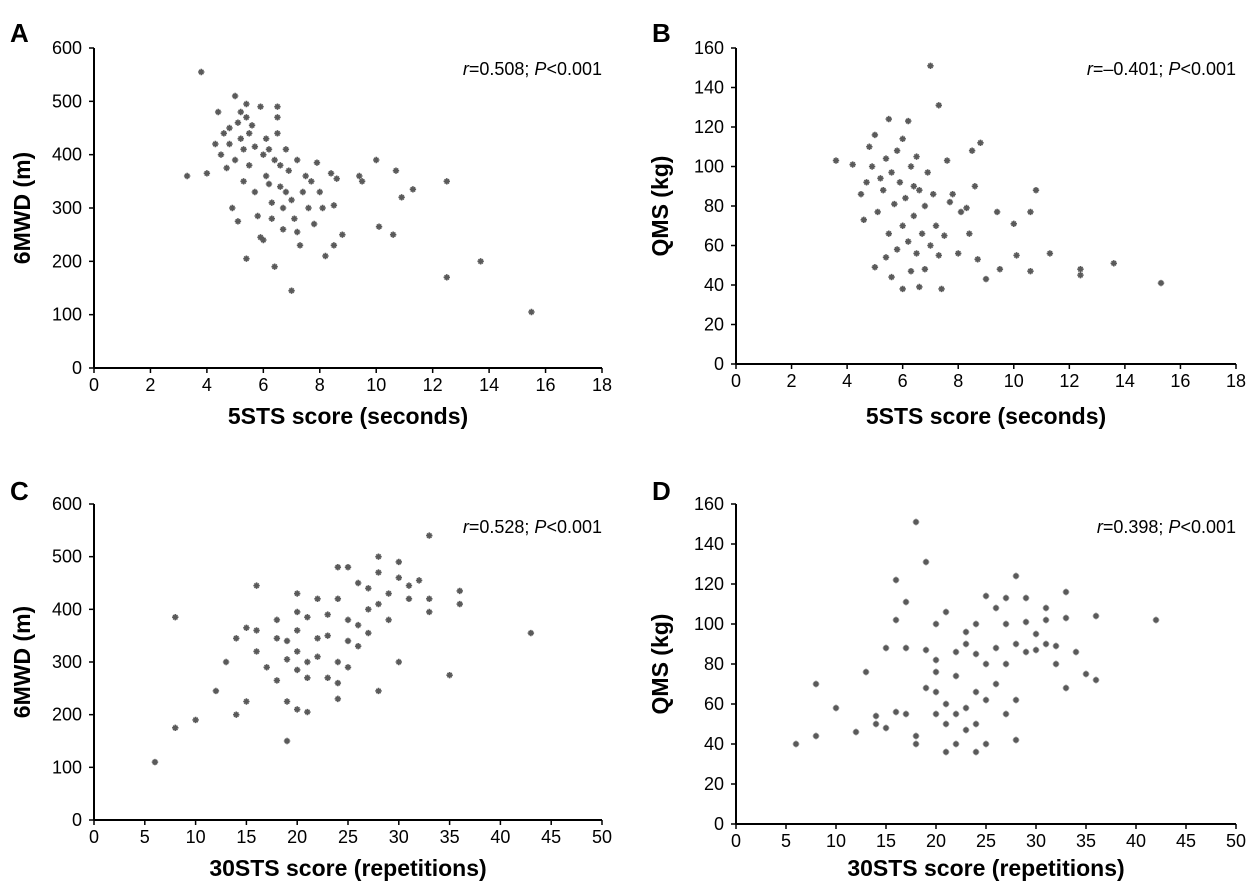 Image resolution: width=1248 pixels, height=888 pixels. I want to click on panel-b-x-tick-label: 12, so click(1069, 381).